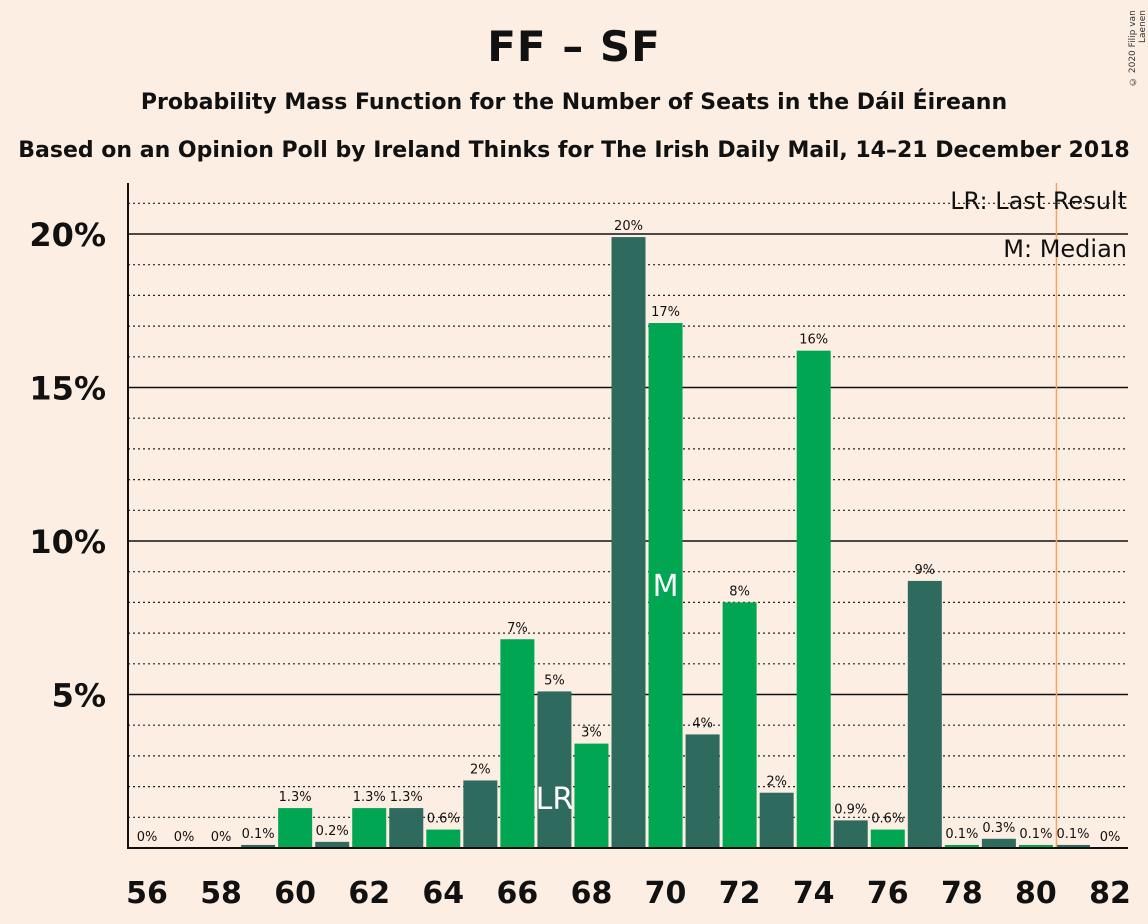 This screenshot has height=924, width=1148. Describe the element at coordinates (369, 893) in the screenshot. I see `x-tick-label: 62` at that location.